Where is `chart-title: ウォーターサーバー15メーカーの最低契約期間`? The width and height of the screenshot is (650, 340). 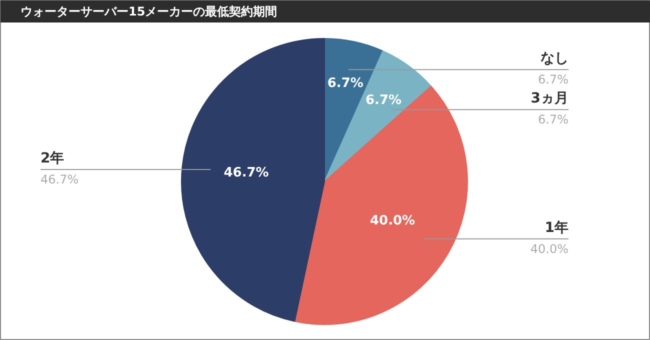
chart-title: ウォーターサーバー15メーカーの最低契約期間 is located at coordinates (149, 11).